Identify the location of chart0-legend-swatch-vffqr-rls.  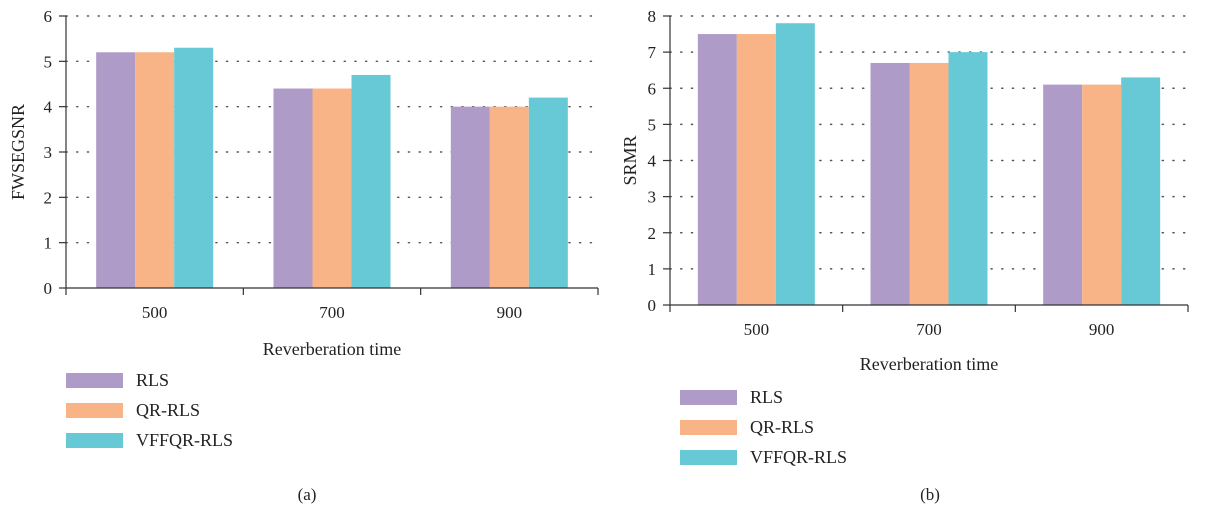
(94, 440).